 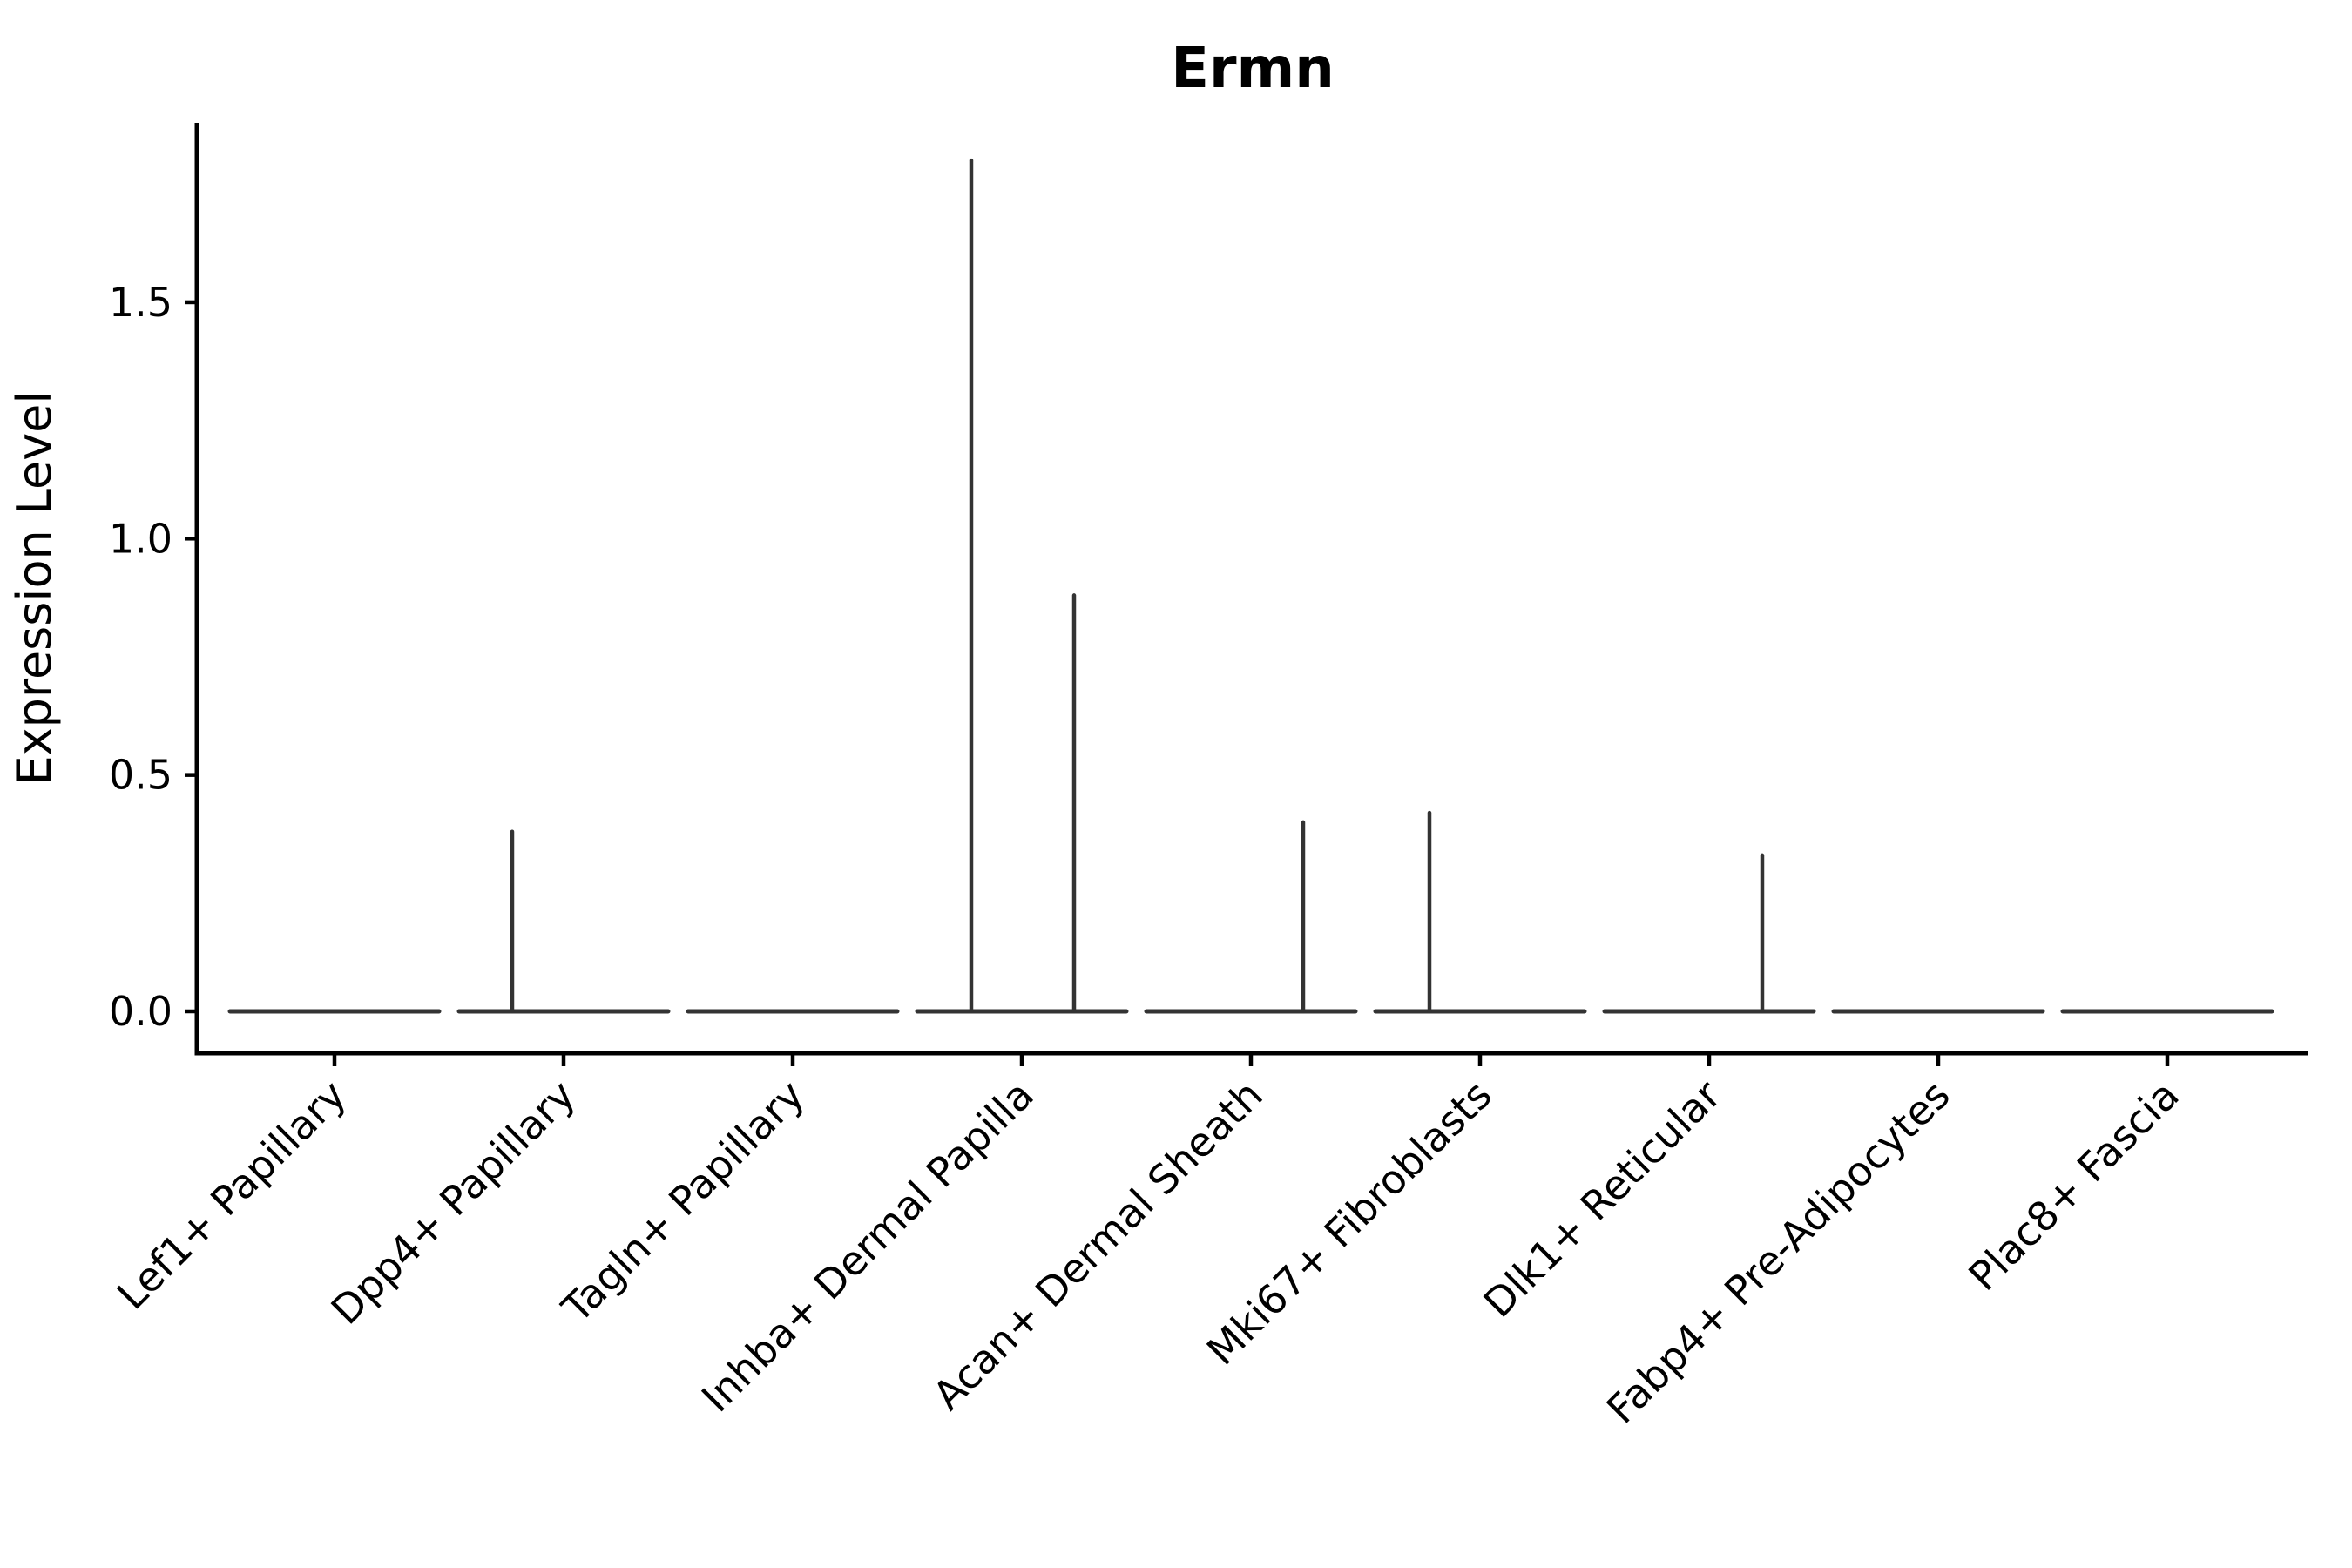 I want to click on x-tick-label: Dpp4+ Papillary, so click(x=453, y=1202).